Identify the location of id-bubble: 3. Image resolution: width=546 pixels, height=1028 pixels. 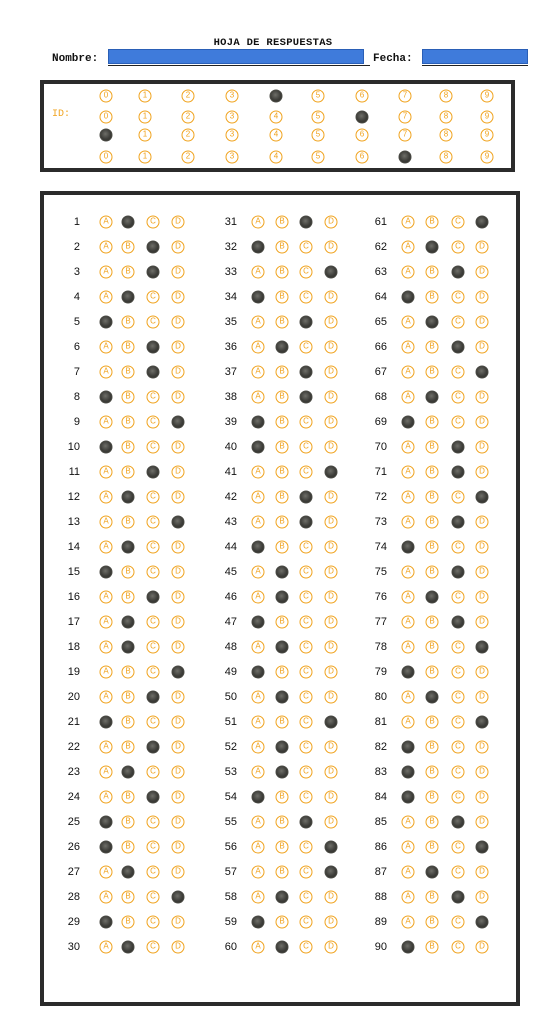
(232, 117).